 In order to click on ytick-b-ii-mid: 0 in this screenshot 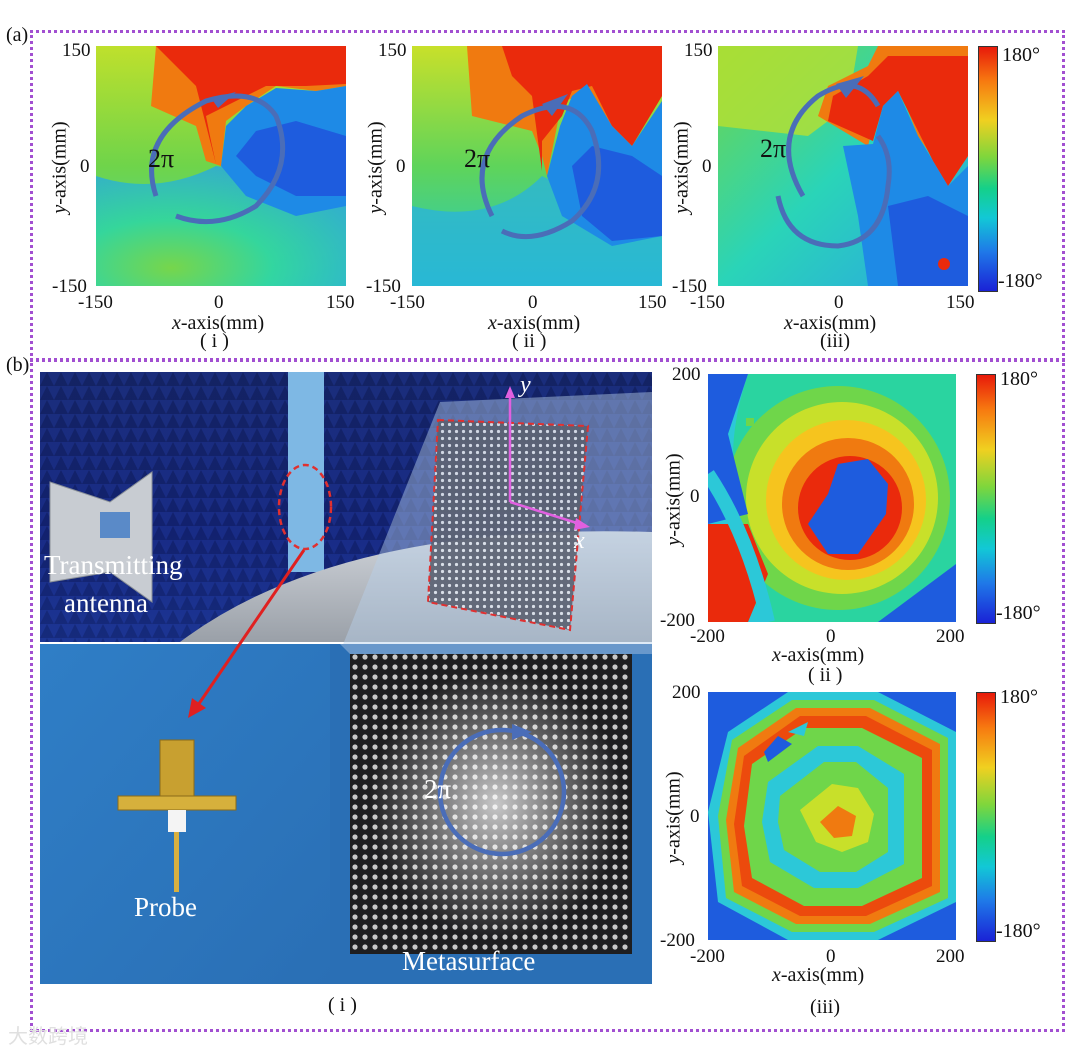, I will do `click(695, 496)`.